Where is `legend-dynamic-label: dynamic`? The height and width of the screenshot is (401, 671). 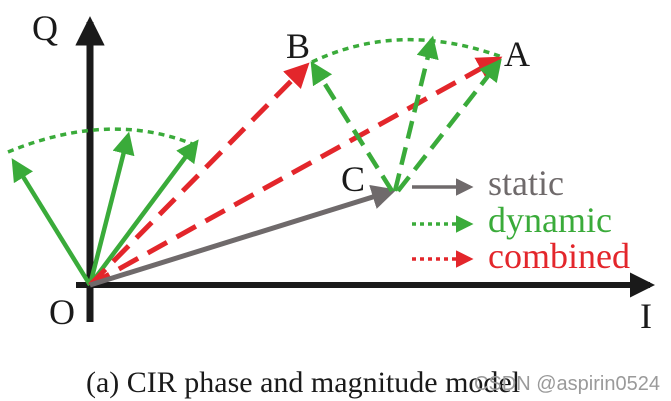 legend-dynamic-label: dynamic is located at coordinates (550, 220).